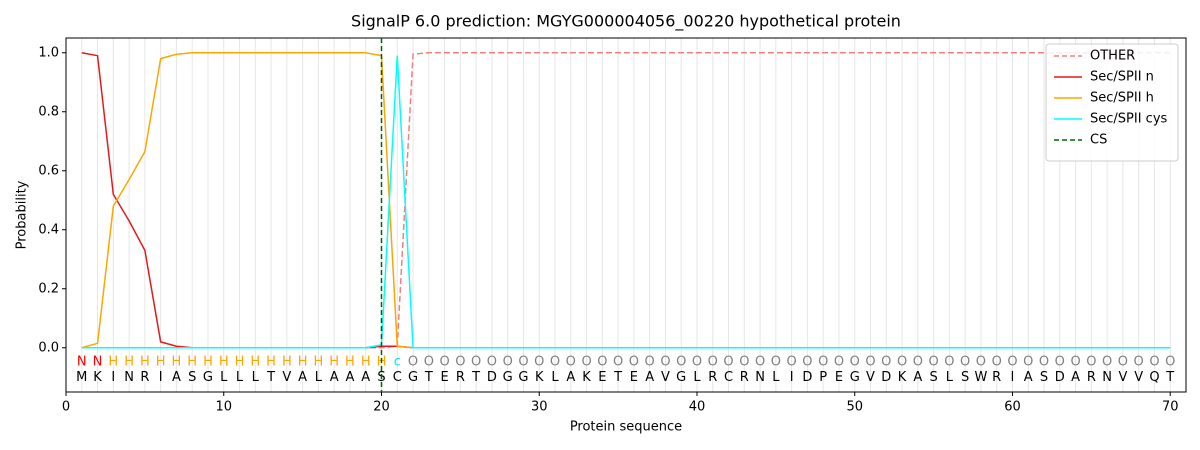 The width and height of the screenshot is (1200, 450). I want to click on x-tick-label: 0, so click(66, 407).